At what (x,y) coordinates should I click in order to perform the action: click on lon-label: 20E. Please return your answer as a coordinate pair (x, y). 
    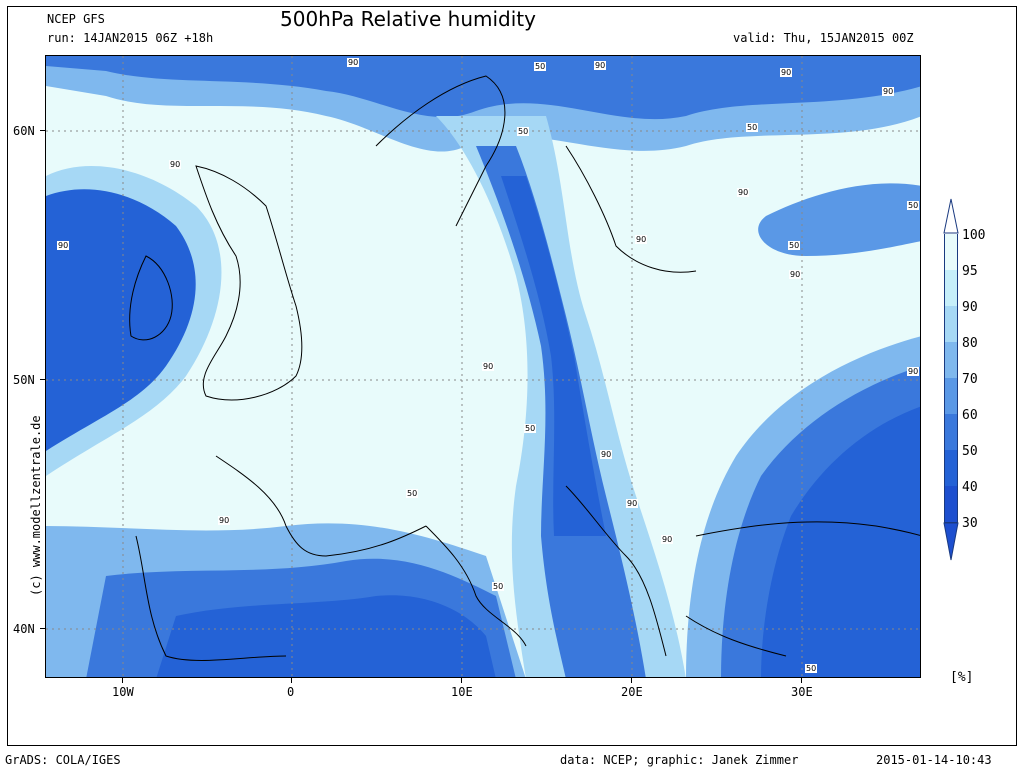
    Looking at the image, I should click on (632, 692).